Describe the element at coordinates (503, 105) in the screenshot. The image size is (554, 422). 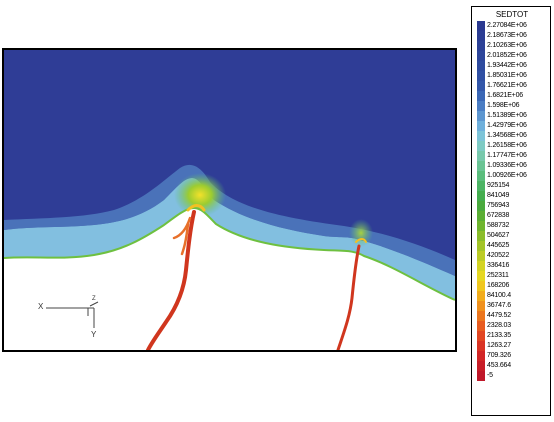
I see `legend-label: 1.598E+06` at that location.